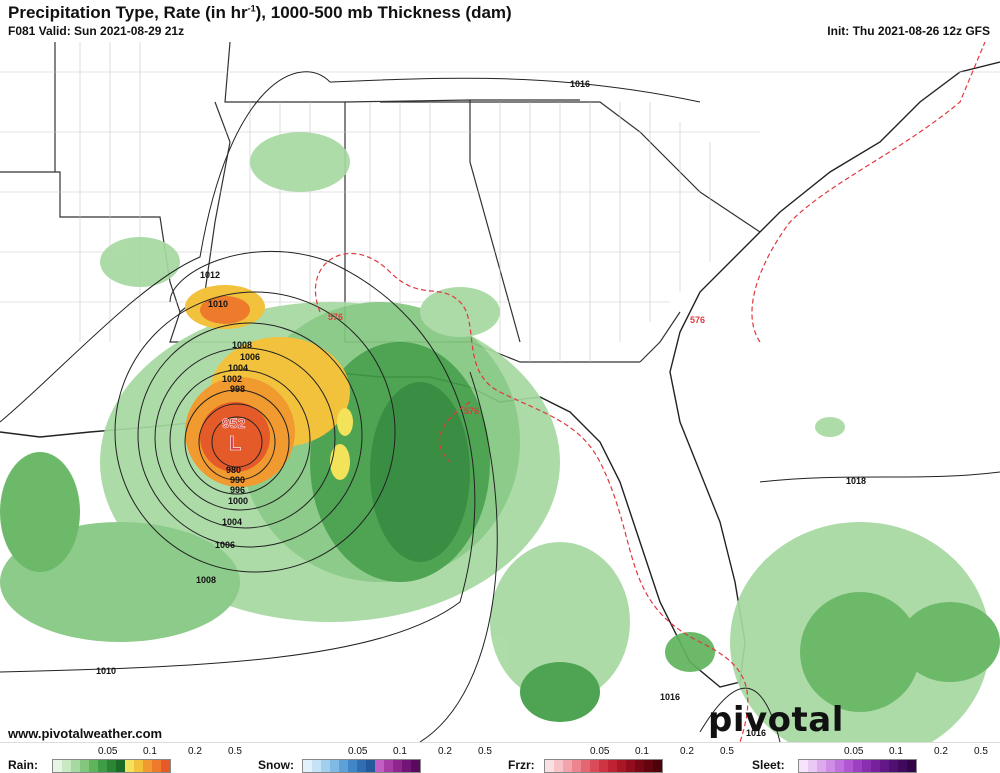 The height and width of the screenshot is (773, 1000). What do you see at coordinates (788, 721) in the screenshot?
I see `pivotal-weather-logo: pivotal weather` at bounding box center [788, 721].